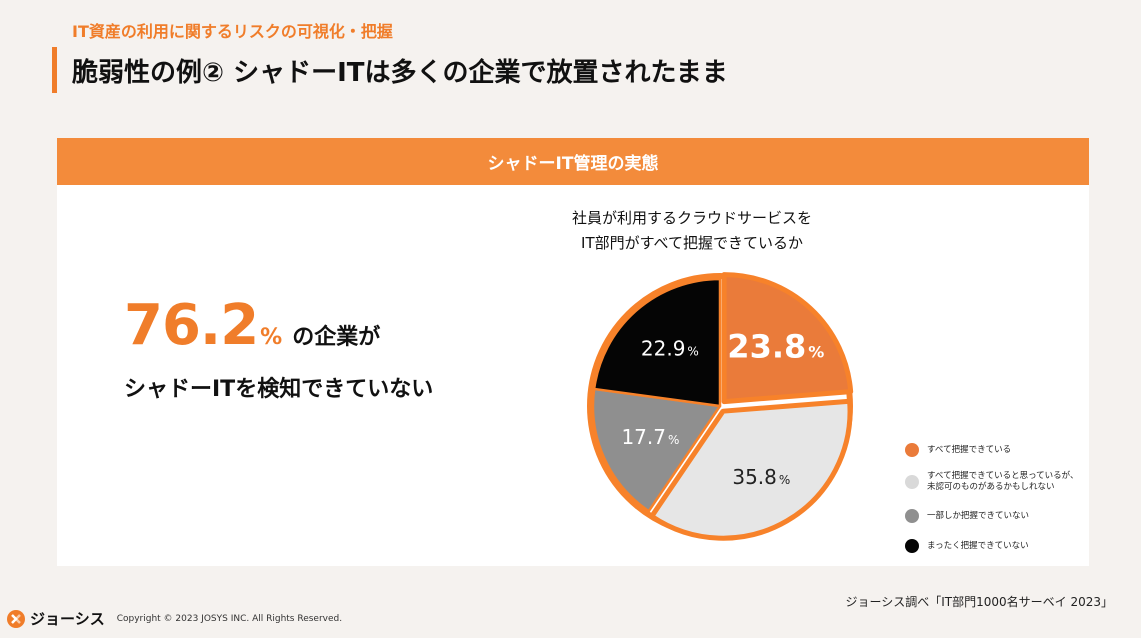 The width and height of the screenshot is (1141, 638). I want to click on pie-label-unit-1: %, so click(816, 352).